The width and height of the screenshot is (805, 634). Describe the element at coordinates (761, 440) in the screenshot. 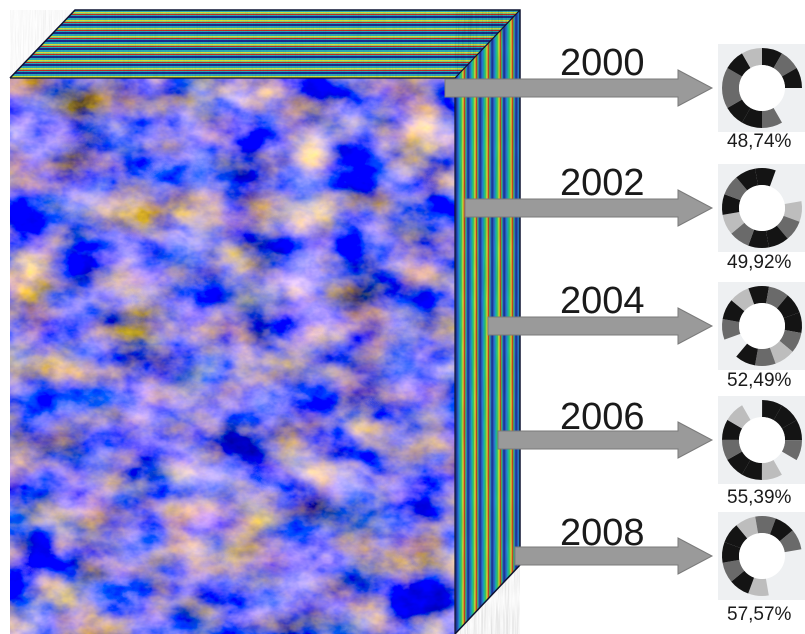

I see `ring-segment-chart-icon-2006` at that location.